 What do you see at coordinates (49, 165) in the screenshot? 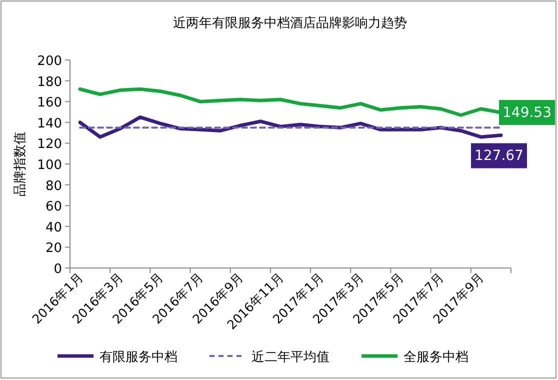
I see `y-tick-label: 100` at bounding box center [49, 165].